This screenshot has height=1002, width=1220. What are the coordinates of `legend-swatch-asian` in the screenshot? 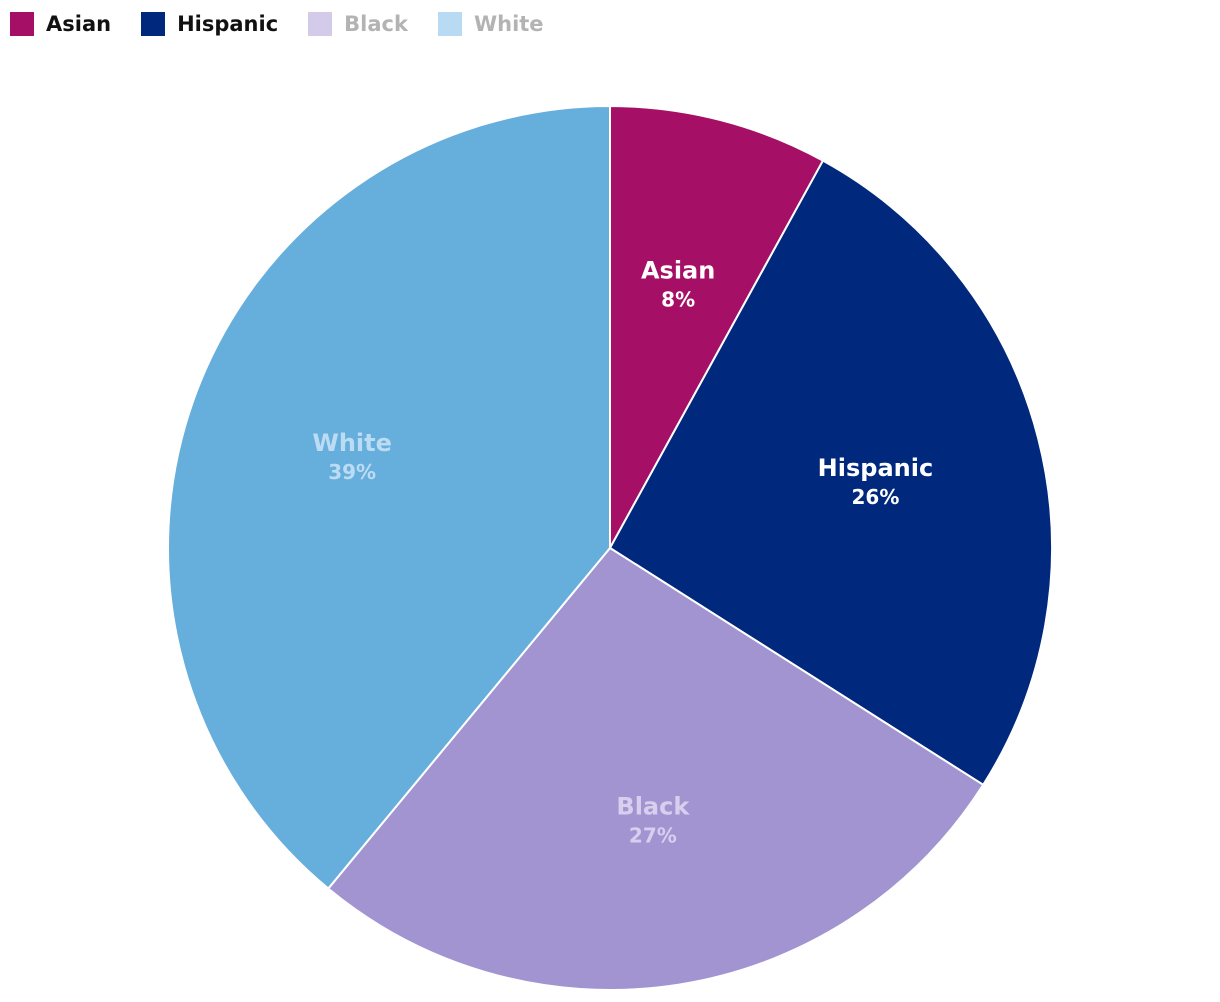 It's located at (22, 24).